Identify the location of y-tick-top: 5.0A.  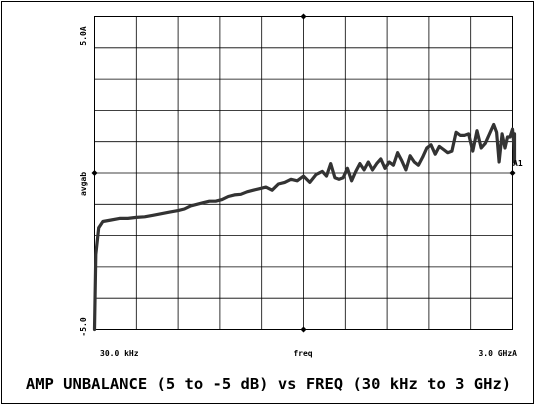
(83, 35).